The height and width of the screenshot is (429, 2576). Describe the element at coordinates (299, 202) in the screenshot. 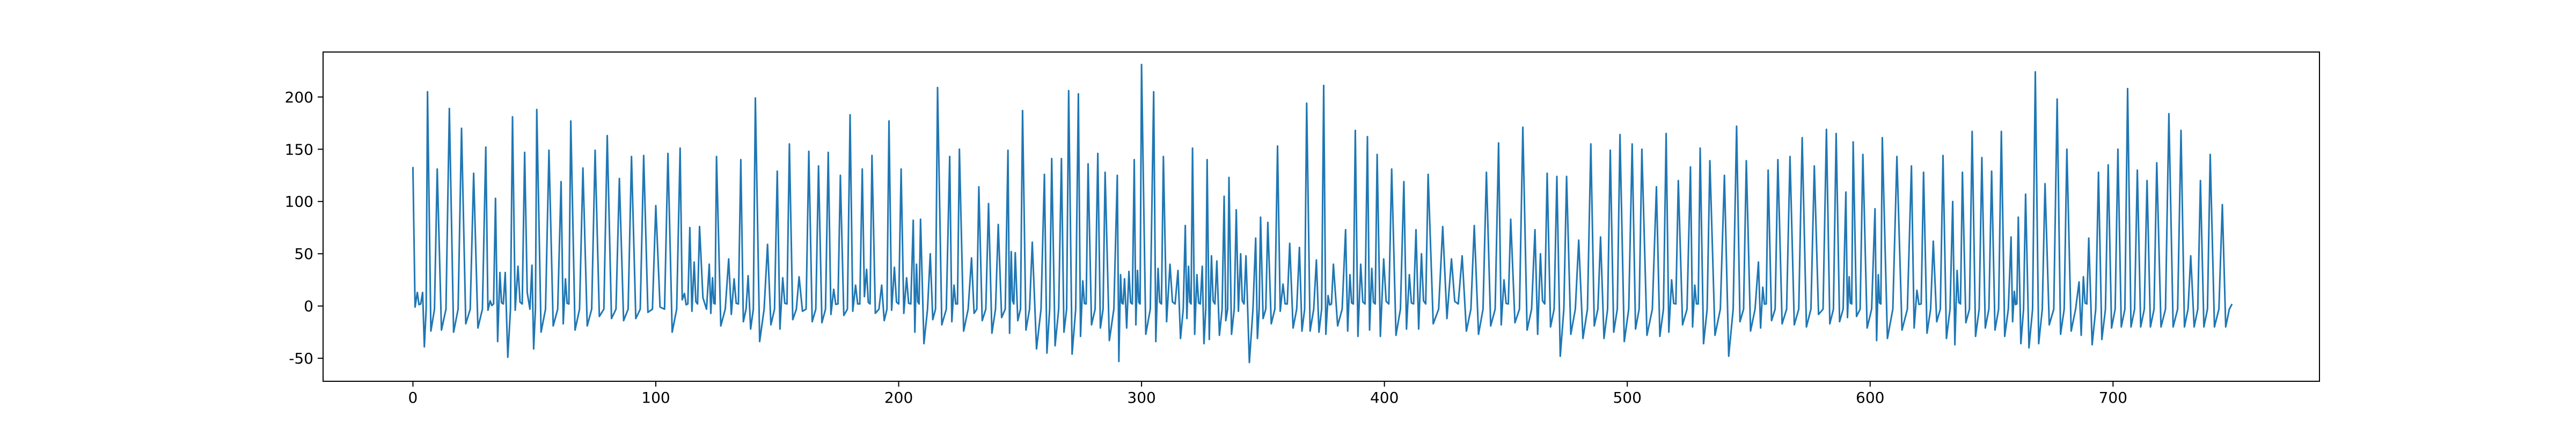

I see `y-tick-label: 100` at that location.